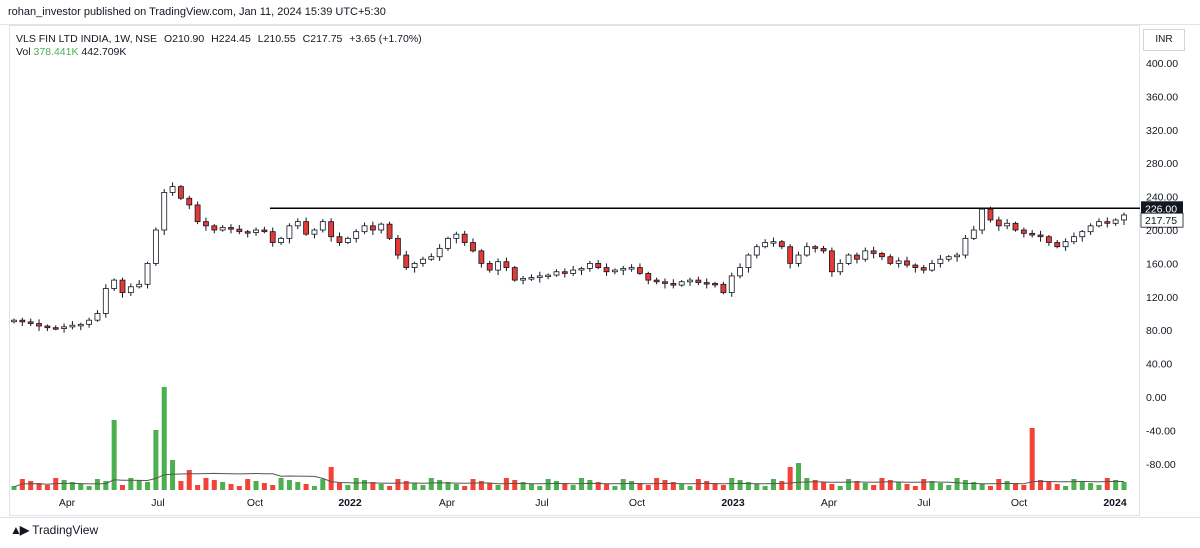 Image resolution: width=1200 pixels, height=548 pixels. What do you see at coordinates (276, 39) in the screenshot?
I see `low-value: L210.55` at bounding box center [276, 39].